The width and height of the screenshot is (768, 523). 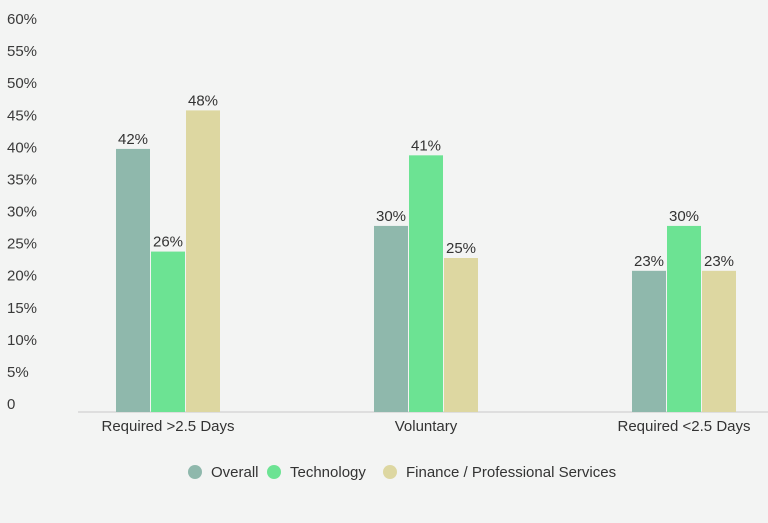 I want to click on y-tick-label: 30%, so click(x=22, y=212).